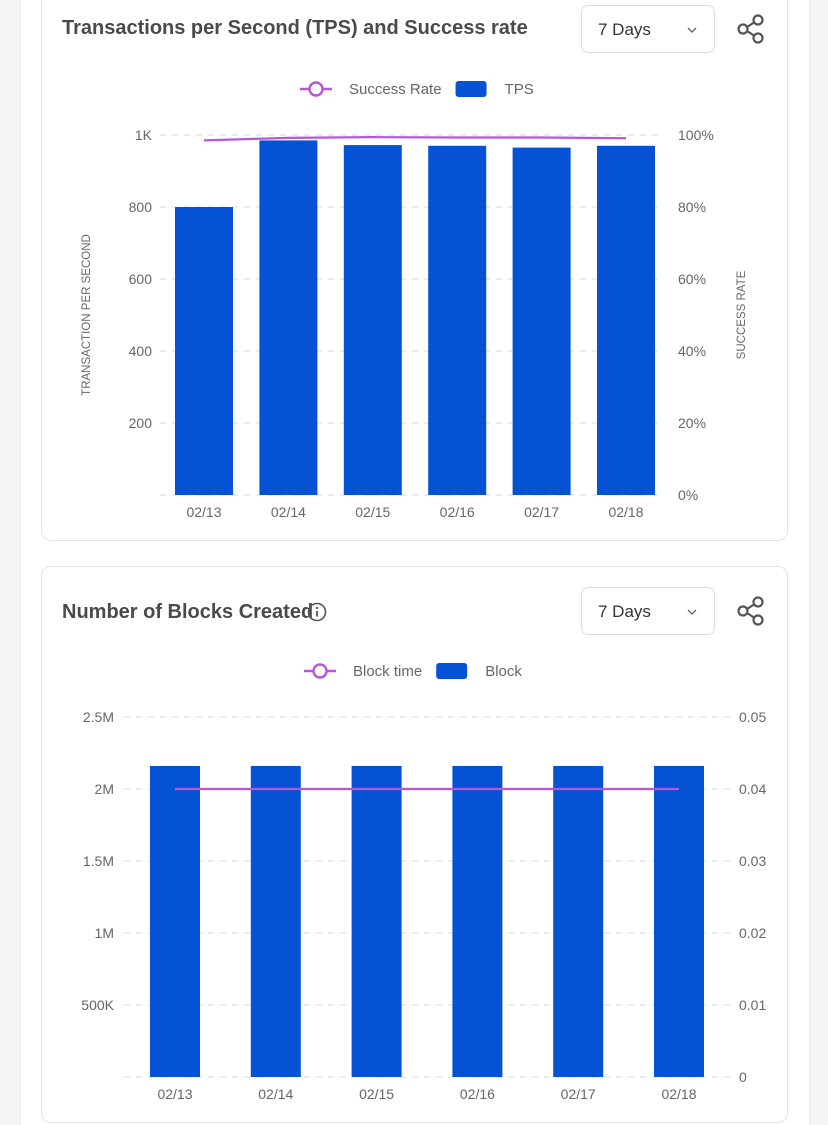 The height and width of the screenshot is (1125, 828). What do you see at coordinates (519, 89) in the screenshot?
I see `legend-label: TPS` at bounding box center [519, 89].